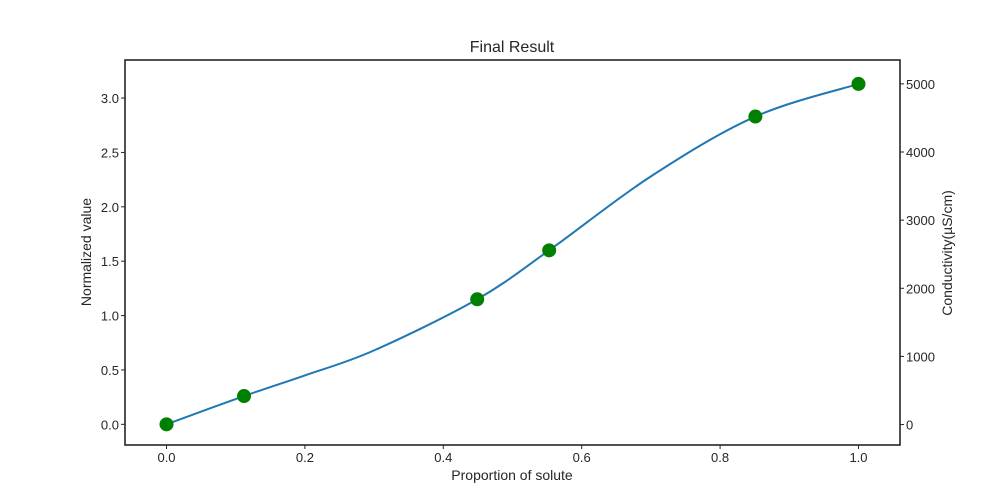 Image resolution: width=1000 pixels, height=500 pixels. Describe the element at coordinates (166, 457) in the screenshot. I see `x-tick-label: 0.0` at that location.